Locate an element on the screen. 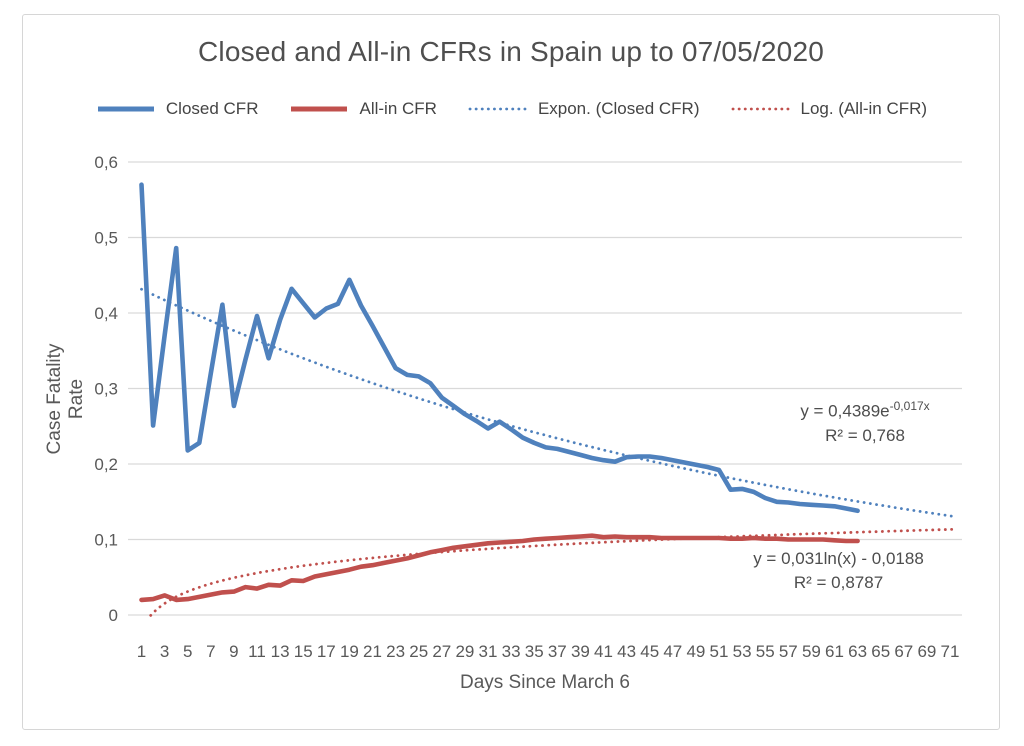 This screenshot has width=1024, height=746. legend-item-all-in-cfr: All-in CFR is located at coordinates (362, 109).